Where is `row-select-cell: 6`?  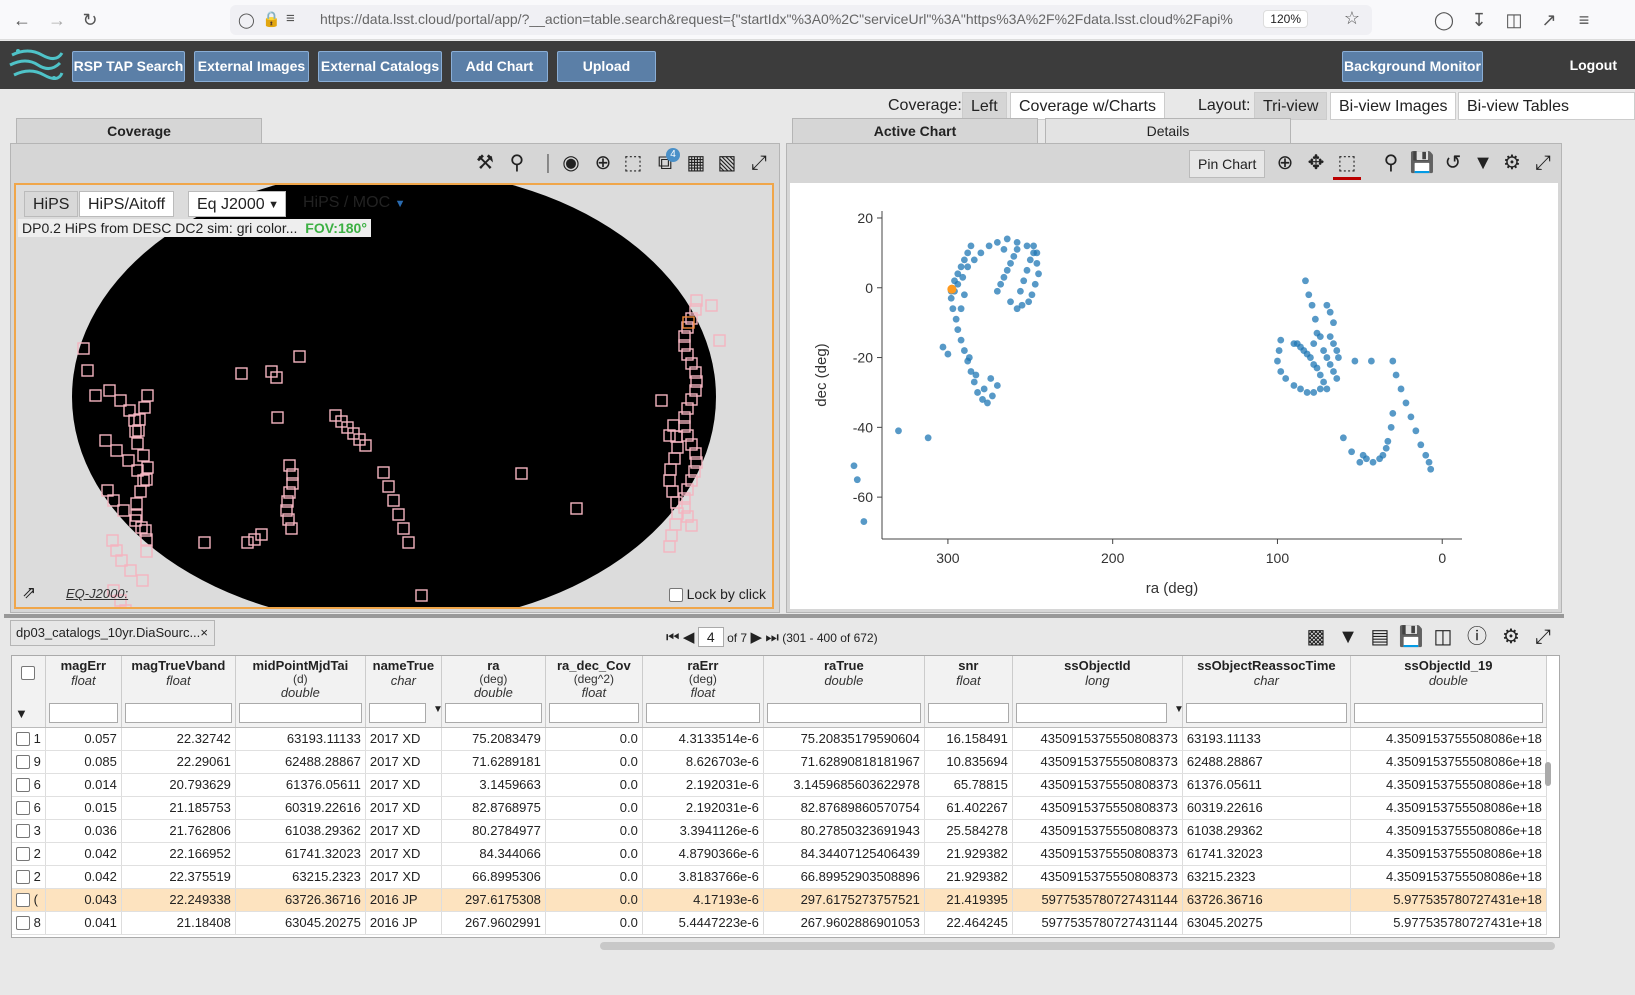 row-select-cell: 6 is located at coordinates (29, 808).